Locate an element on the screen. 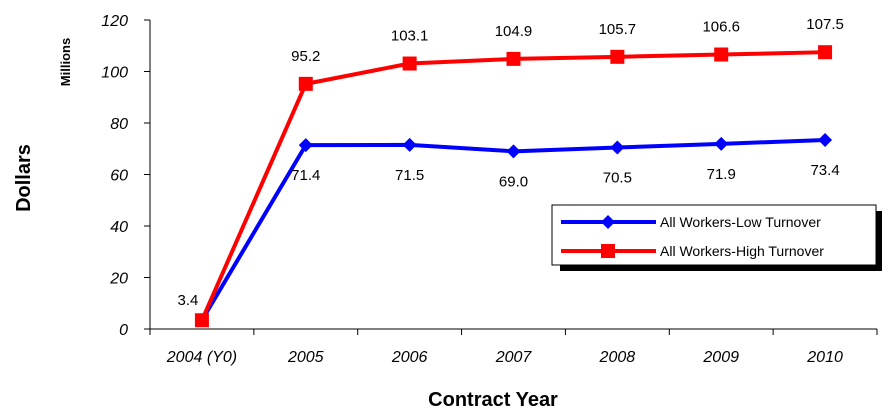 The height and width of the screenshot is (414, 896). data-label: 71.4 is located at coordinates (305, 175).